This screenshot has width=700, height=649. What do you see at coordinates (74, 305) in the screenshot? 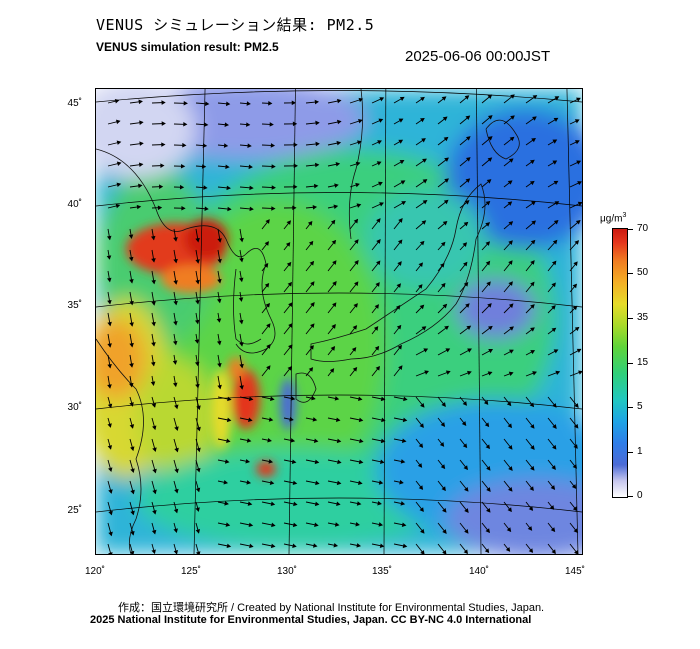
I see `lat-label-35: 35˚` at bounding box center [74, 305].